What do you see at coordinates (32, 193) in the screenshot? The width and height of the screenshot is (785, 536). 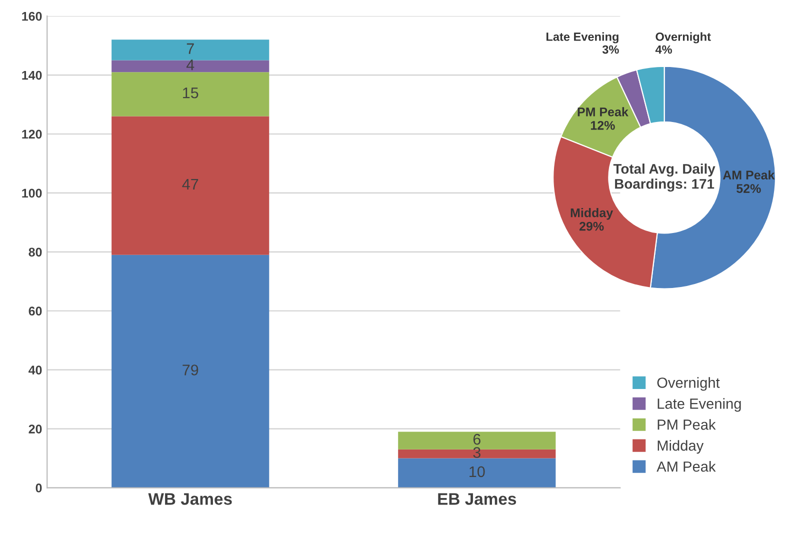 I see `y-tick-label: 100` at bounding box center [32, 193].